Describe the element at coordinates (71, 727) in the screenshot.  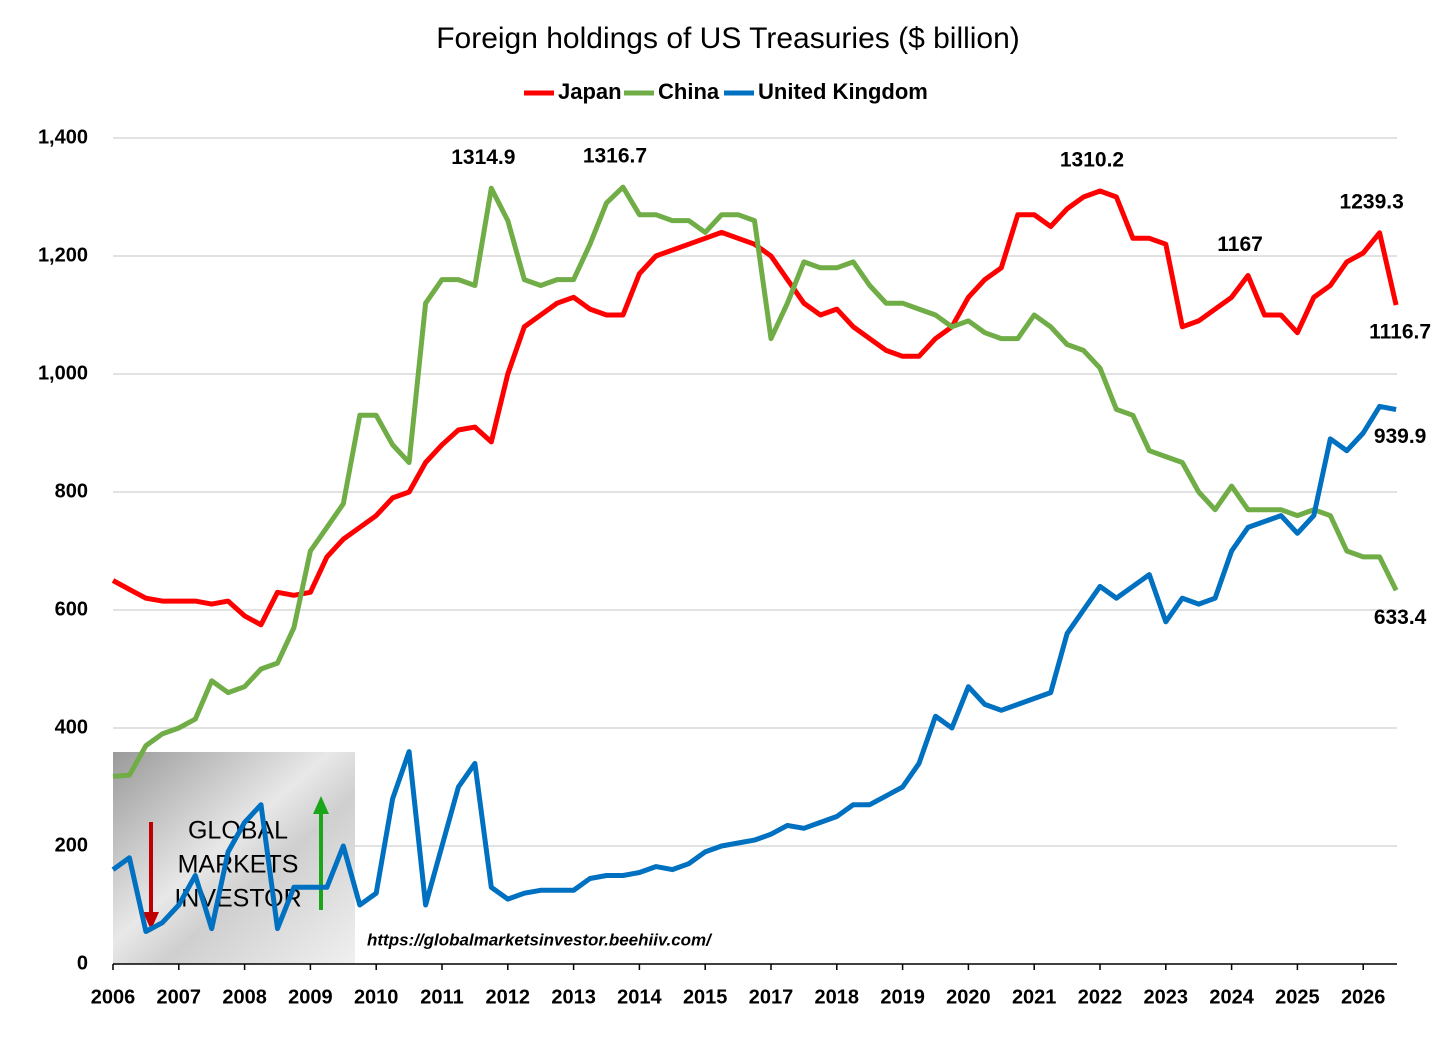
I see `y-tick-label: 400` at that location.